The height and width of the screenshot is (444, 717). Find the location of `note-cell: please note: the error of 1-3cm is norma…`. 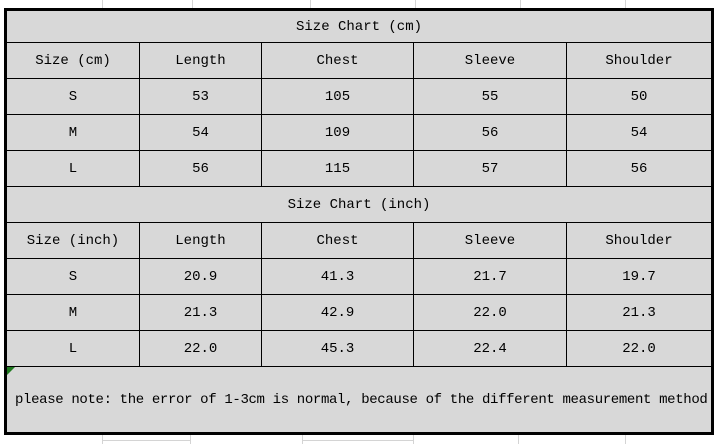

note-cell: please note: the error of 1-3cm is norma… is located at coordinates (359, 399).